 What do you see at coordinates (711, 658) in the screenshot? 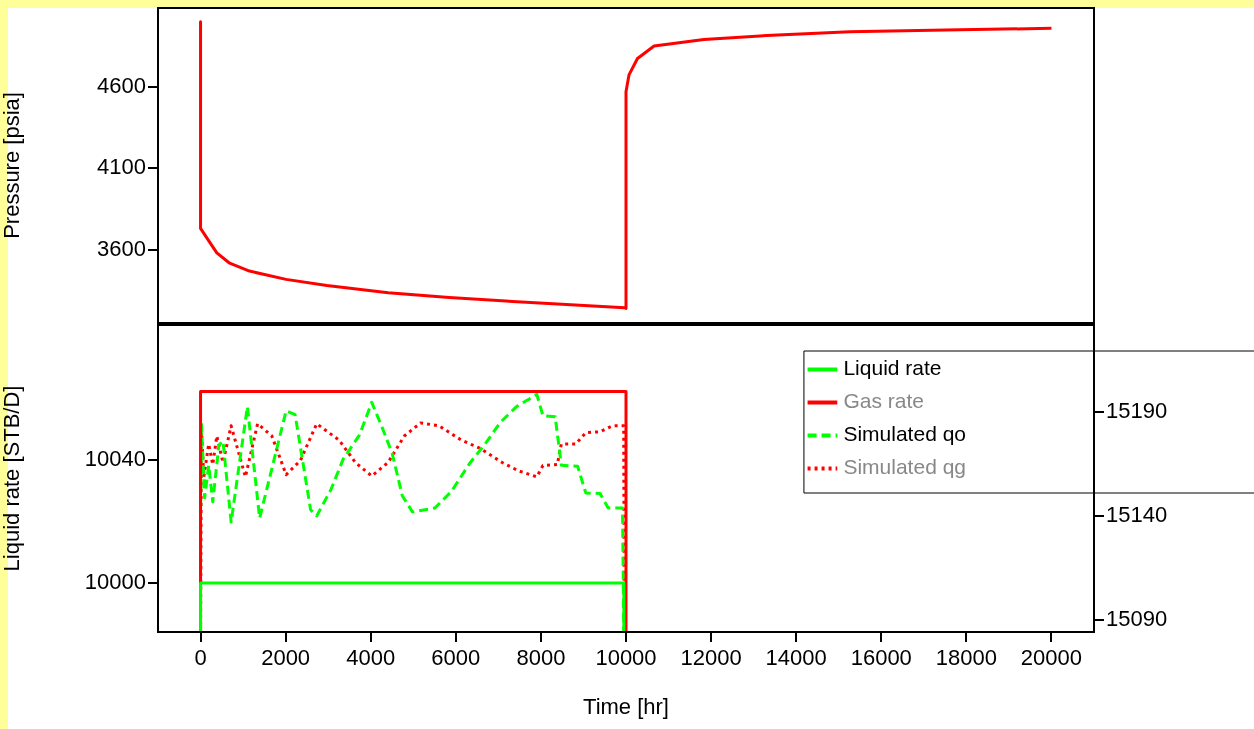
I see `x-tick-label: 12000` at bounding box center [711, 658].